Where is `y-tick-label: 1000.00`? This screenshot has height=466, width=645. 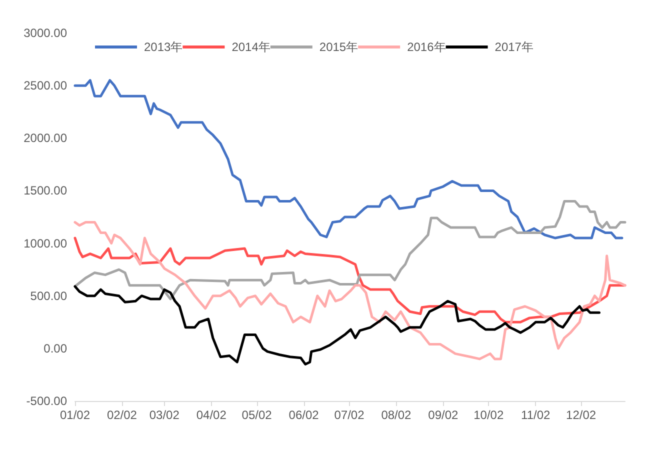 y-tick-label: 1000.00 is located at coordinates (46, 243).